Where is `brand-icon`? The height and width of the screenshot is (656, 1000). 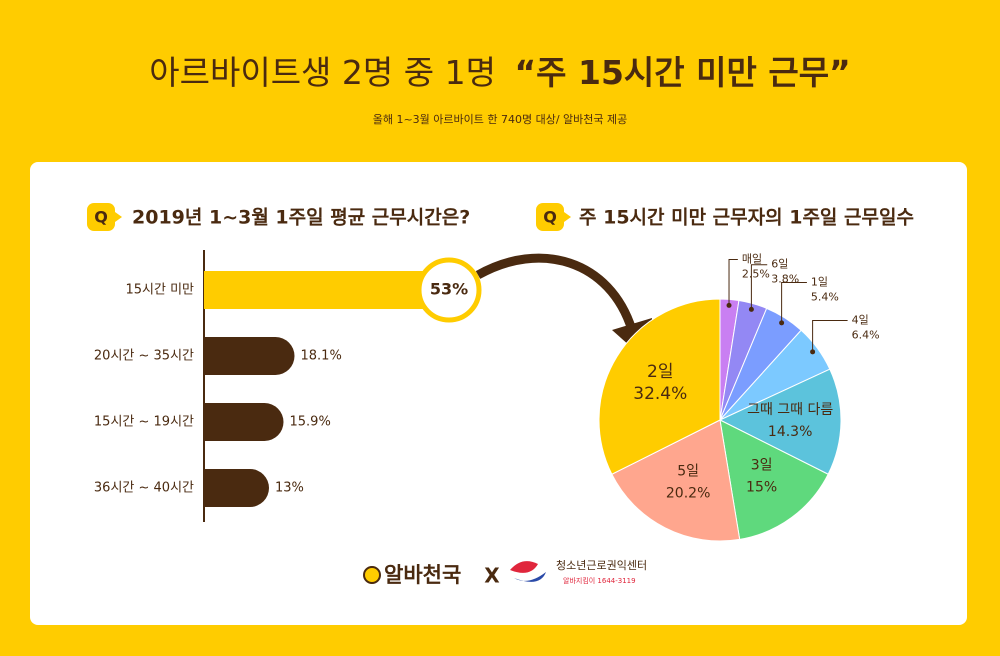 brand-icon is located at coordinates (372, 575).